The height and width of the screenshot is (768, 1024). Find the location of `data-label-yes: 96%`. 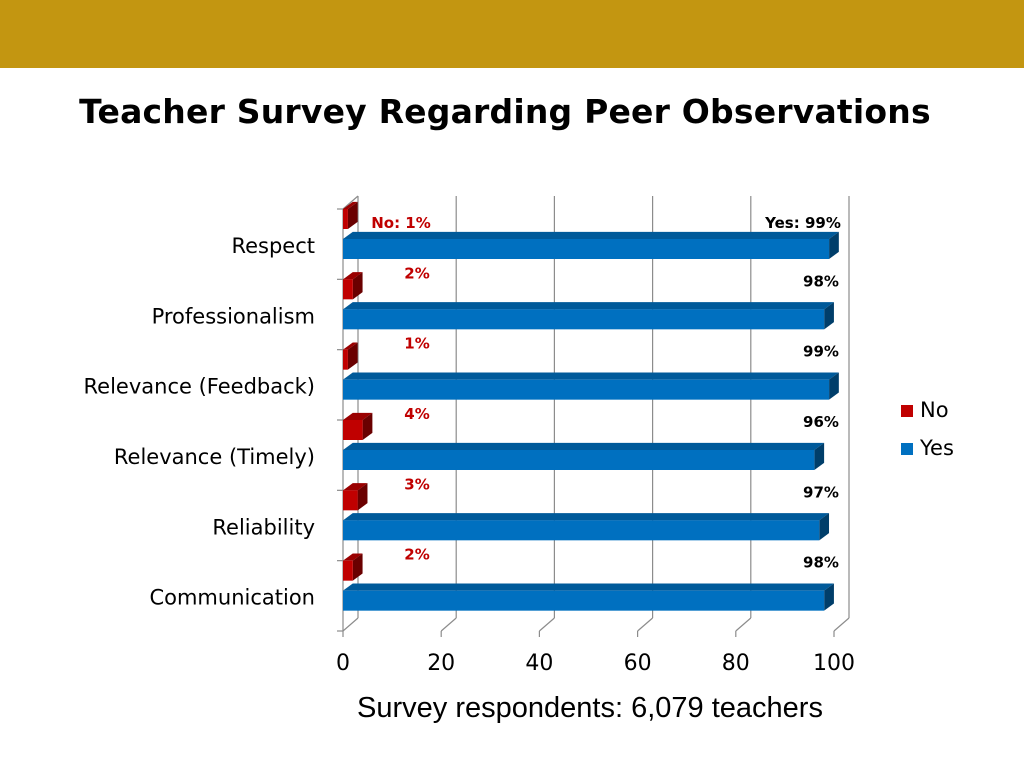

data-label-yes: 96% is located at coordinates (821, 422).